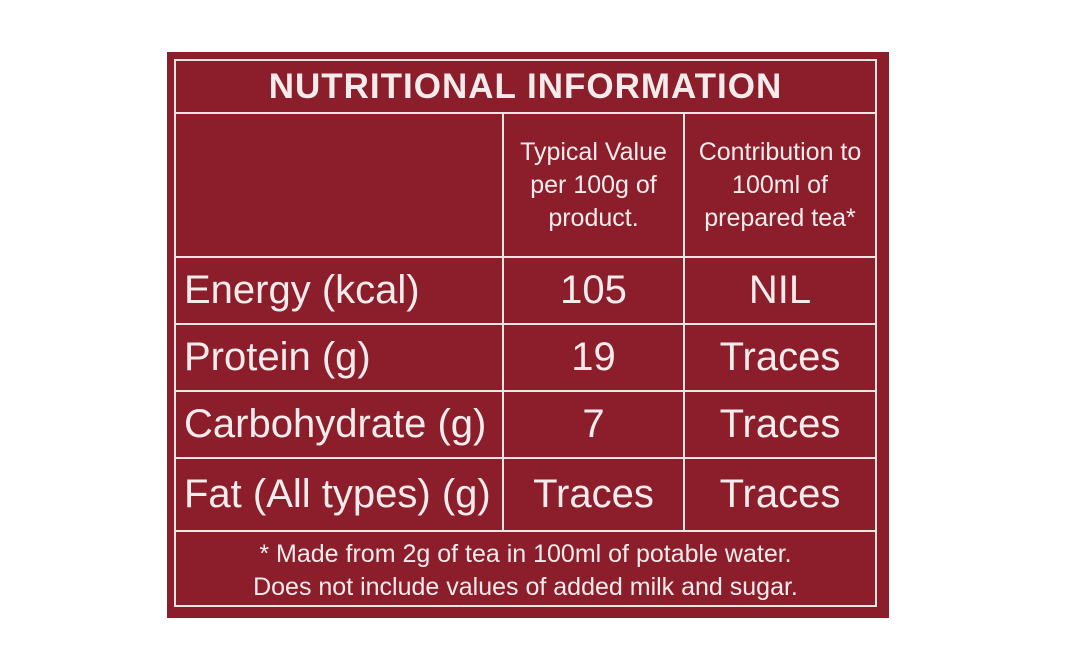  I want to click on table-cell-per-100g: 19, so click(594, 358).